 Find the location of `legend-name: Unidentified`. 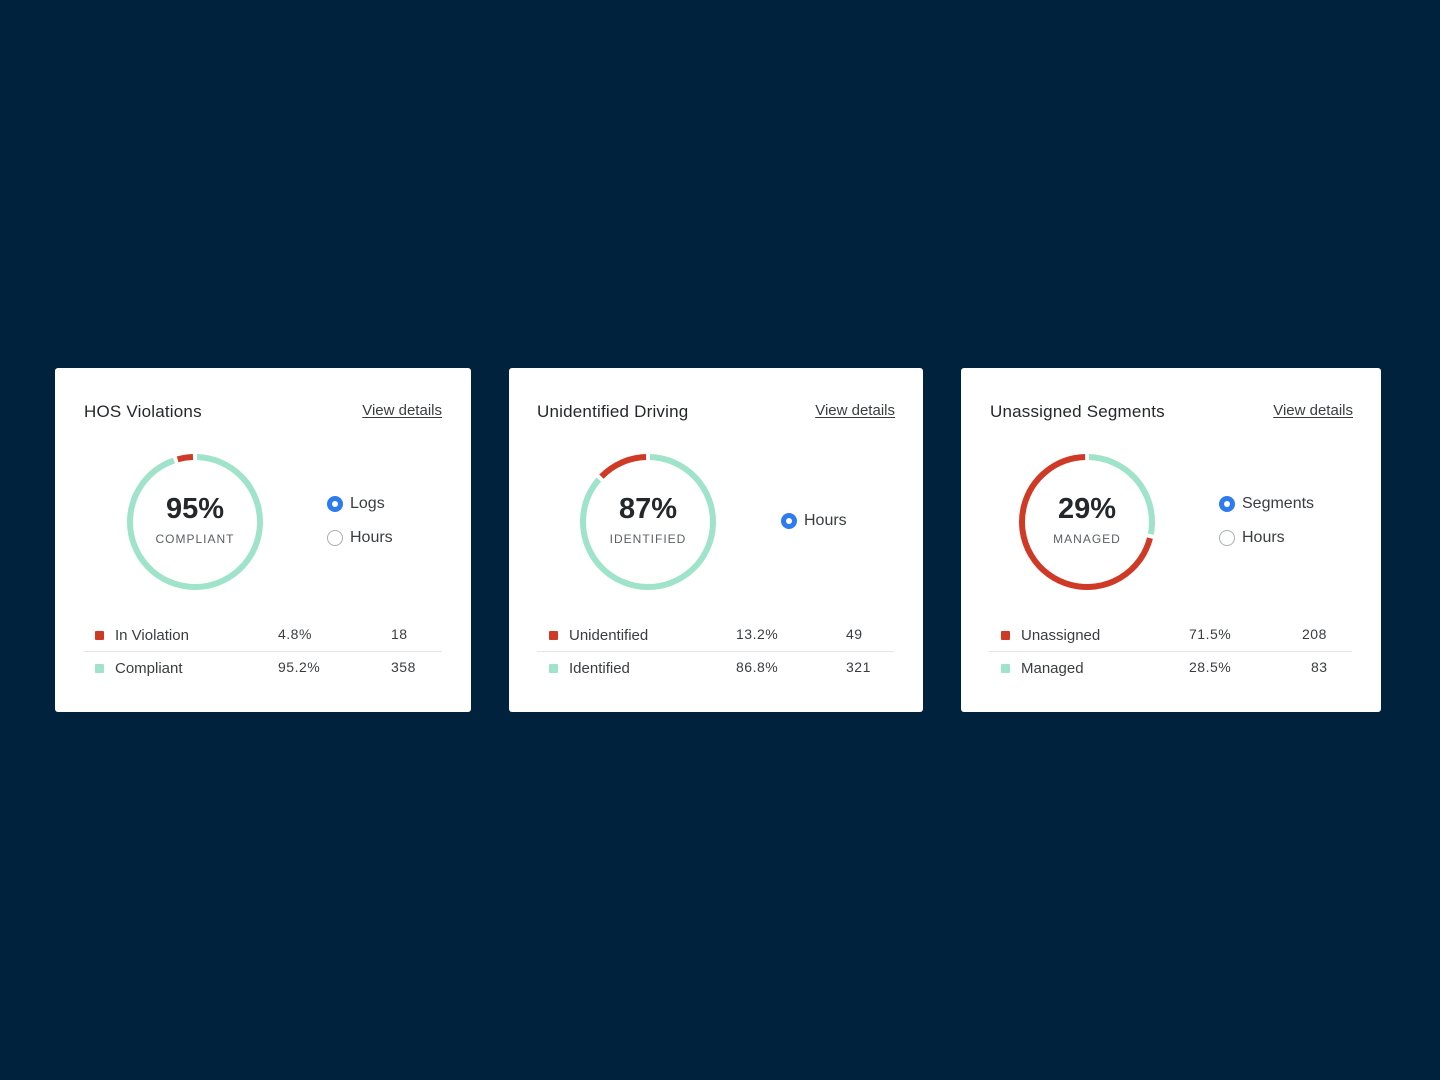

legend-name: Unidentified is located at coordinates (609, 635).